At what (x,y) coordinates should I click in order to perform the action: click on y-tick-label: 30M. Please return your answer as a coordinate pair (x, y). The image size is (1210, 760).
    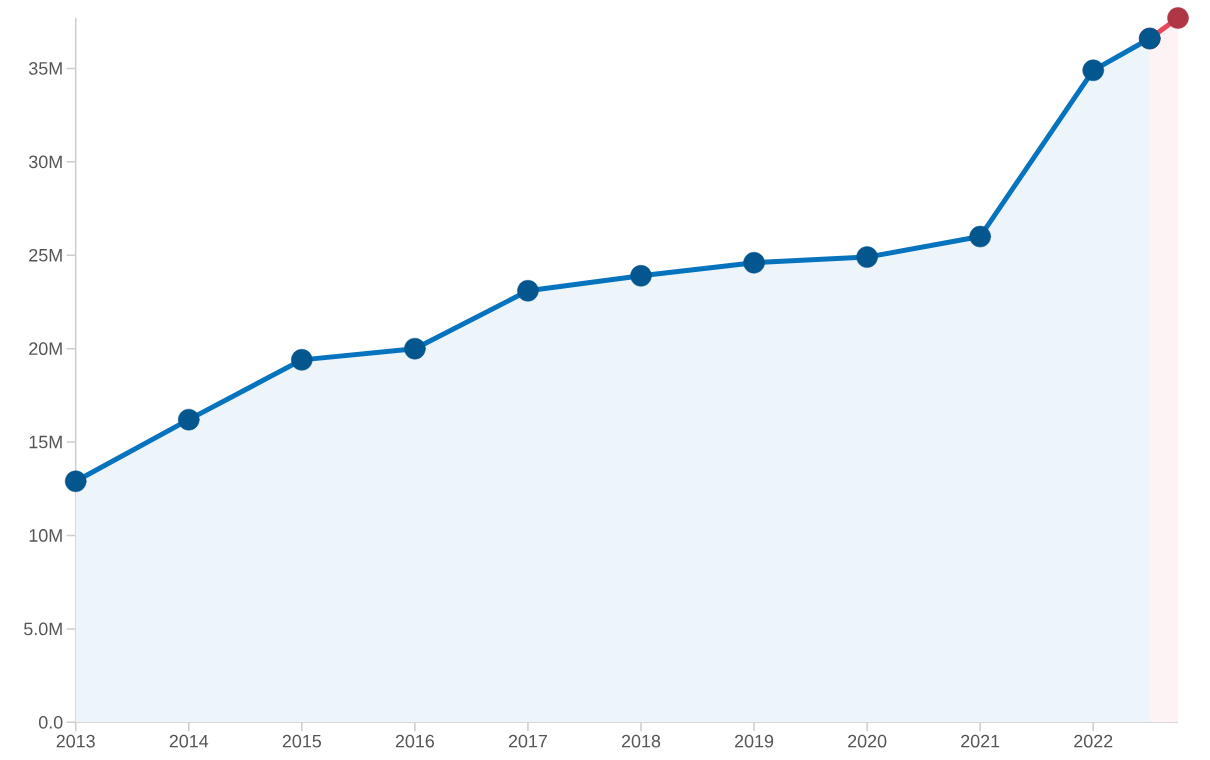
    Looking at the image, I should click on (45, 162).